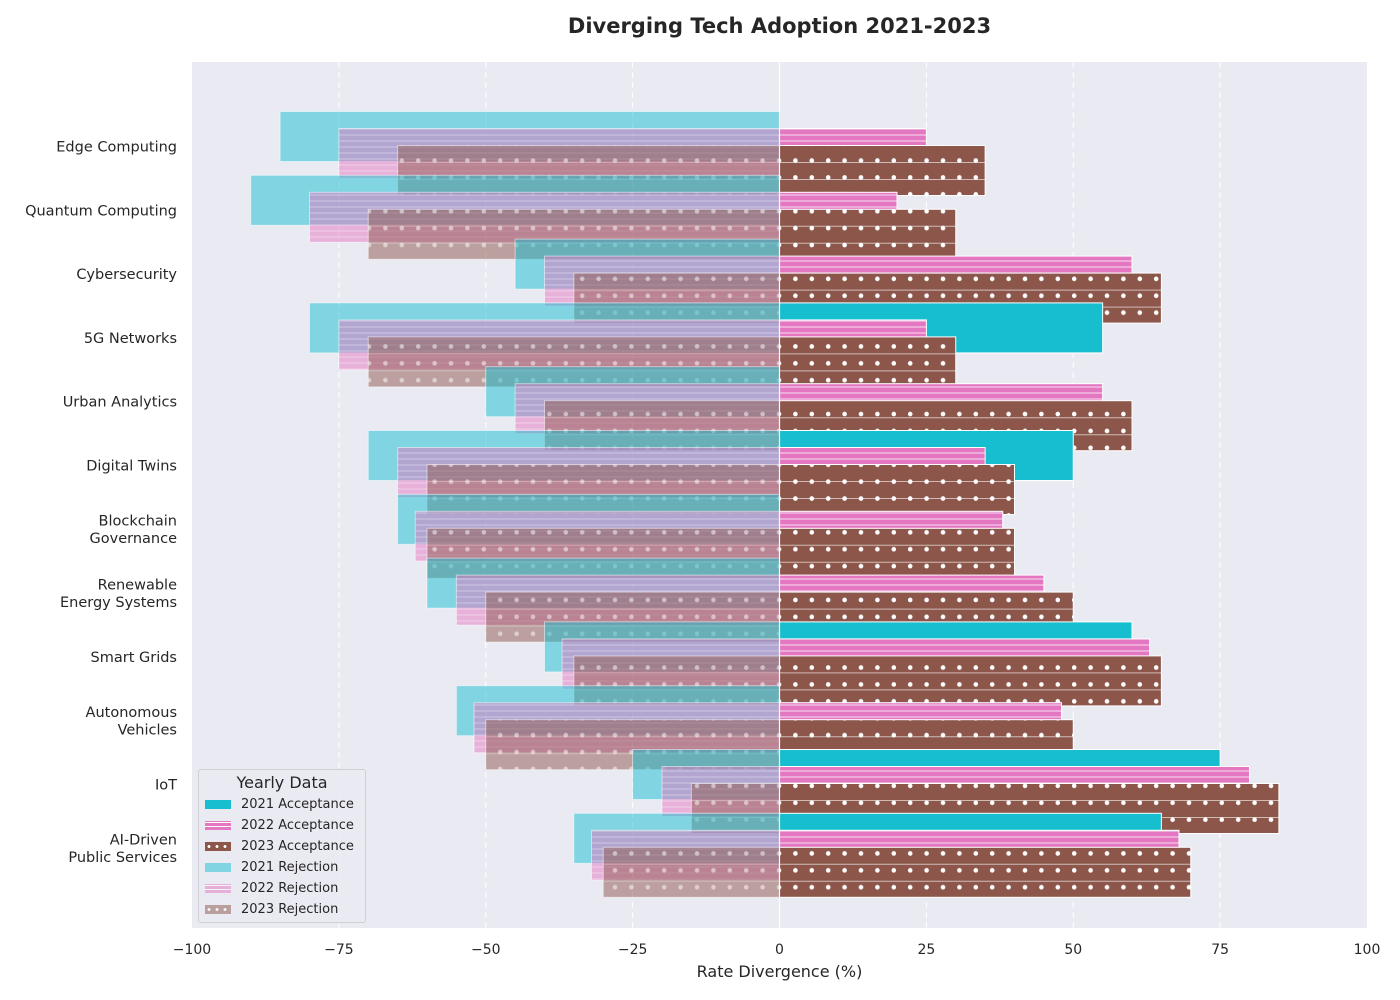 This screenshot has height=1000, width=1400. Describe the element at coordinates (486, 950) in the screenshot. I see `x-tick-label: −50` at that location.